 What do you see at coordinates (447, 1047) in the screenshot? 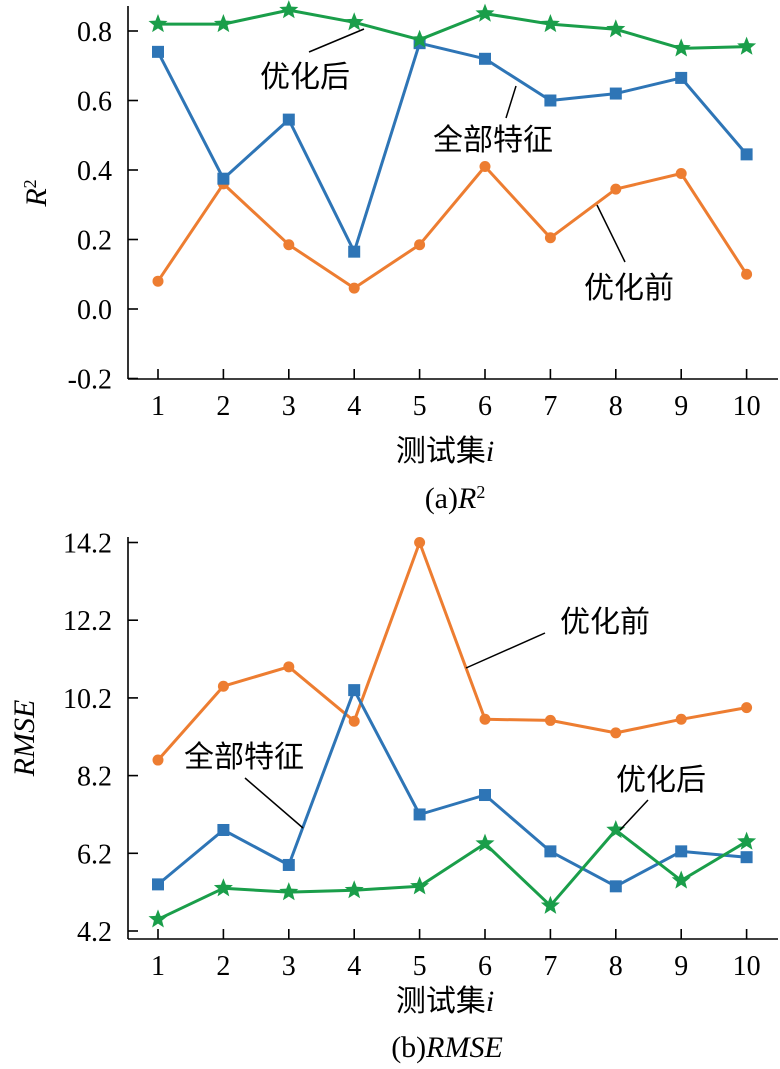
I see `figure-caption: (b)RMSE` at bounding box center [447, 1047].